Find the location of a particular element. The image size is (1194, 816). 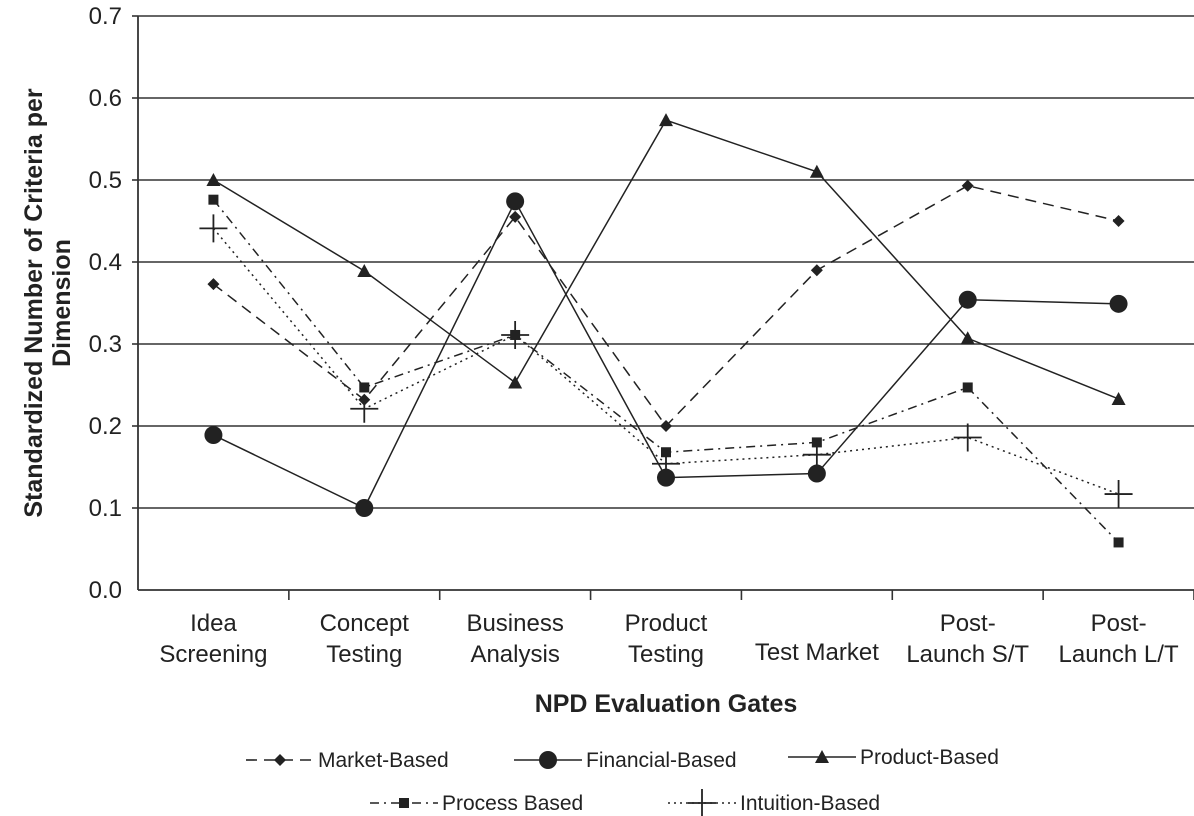

legend-label: Process Based is located at coordinates (512, 803).